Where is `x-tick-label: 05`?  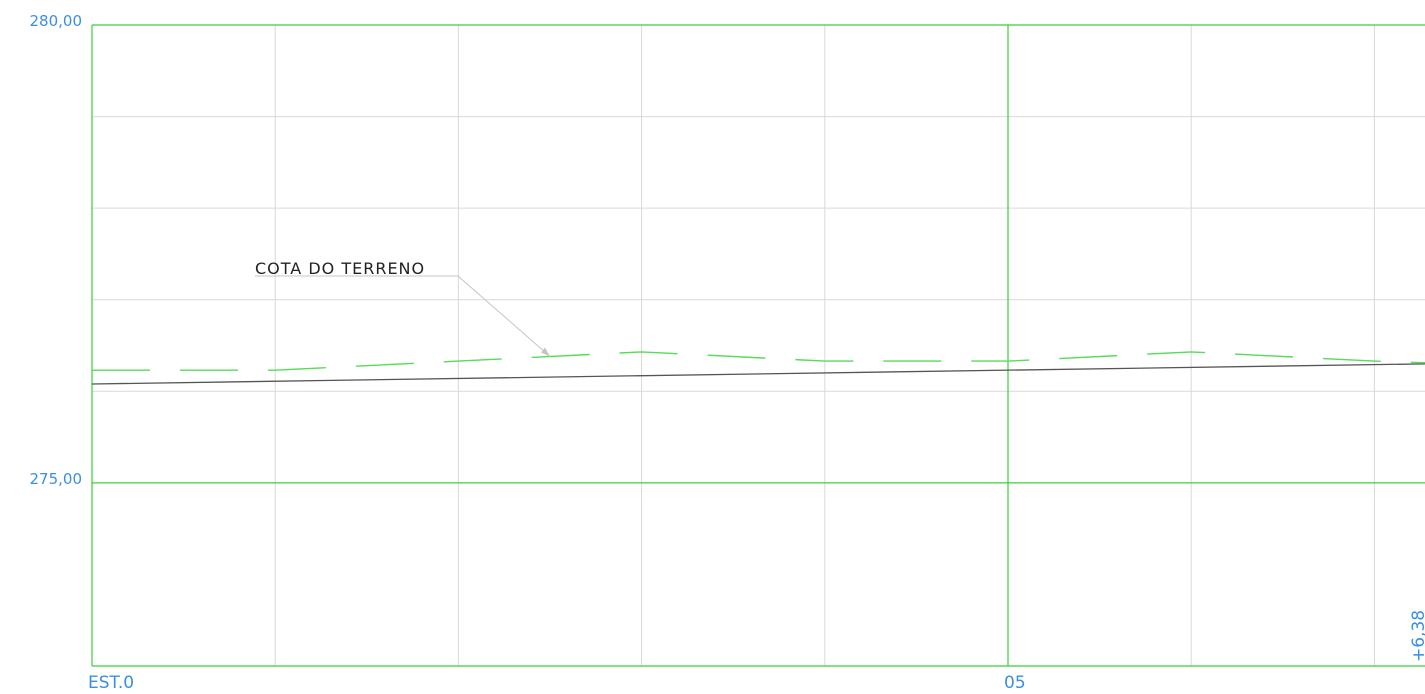 x-tick-label: 05 is located at coordinates (1015, 683).